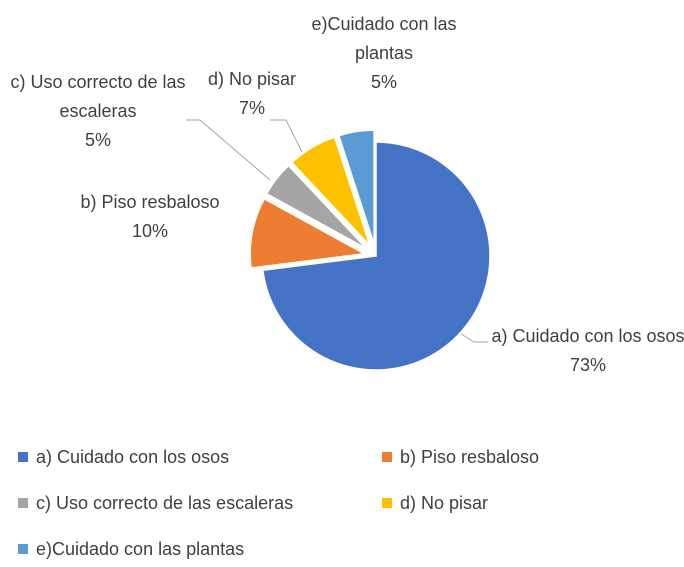 This screenshot has width=684, height=567. I want to click on data-label-category: d) No pisar, so click(252, 79).